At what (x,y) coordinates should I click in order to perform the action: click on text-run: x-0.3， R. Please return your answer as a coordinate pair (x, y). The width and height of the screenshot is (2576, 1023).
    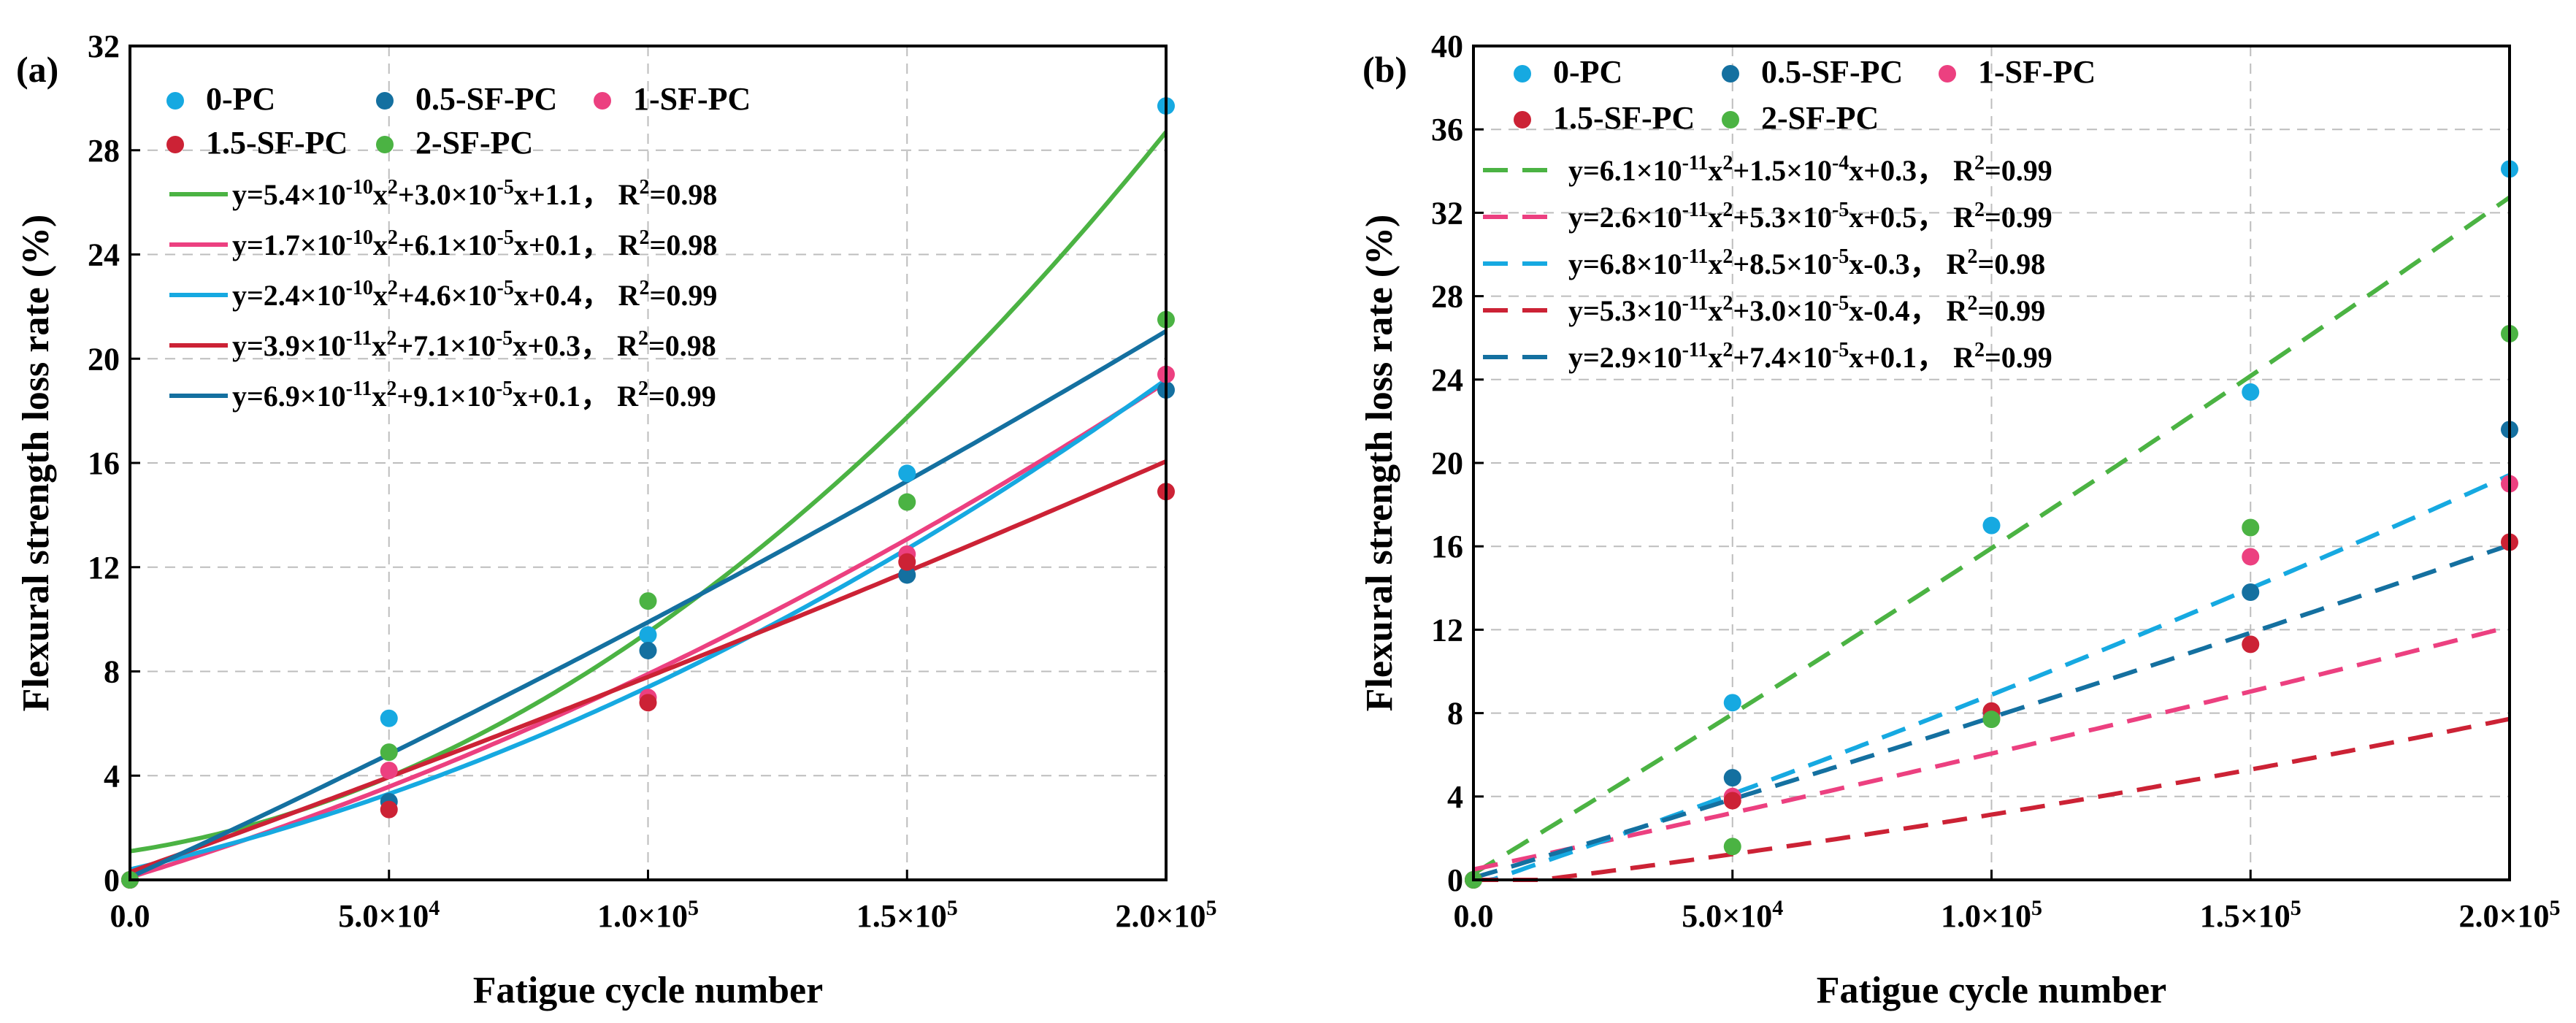
    Looking at the image, I should click on (1908, 264).